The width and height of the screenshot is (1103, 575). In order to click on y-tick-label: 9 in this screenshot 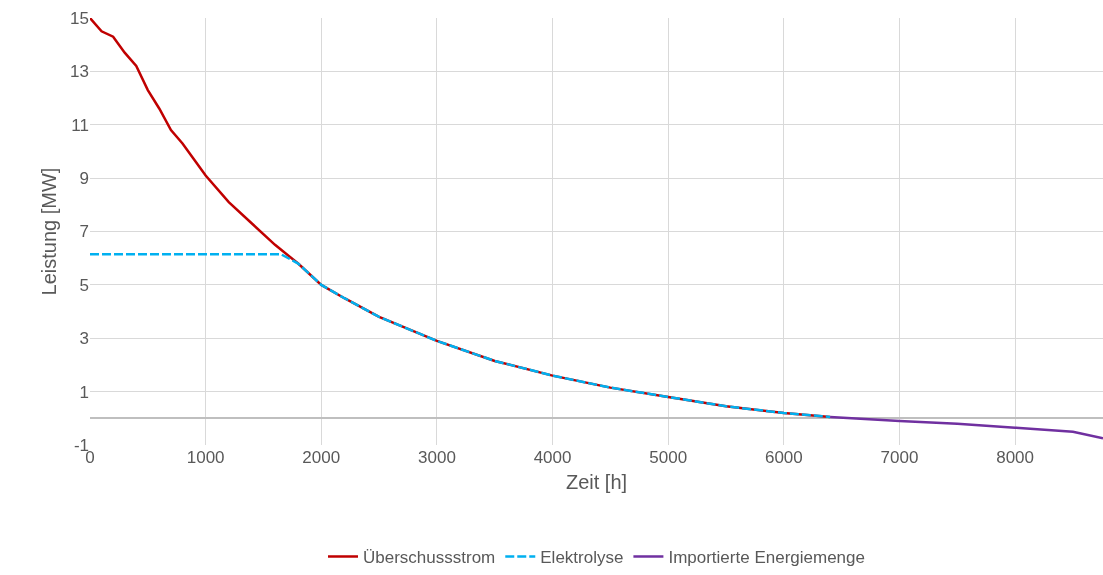, I will do `click(84, 179)`.